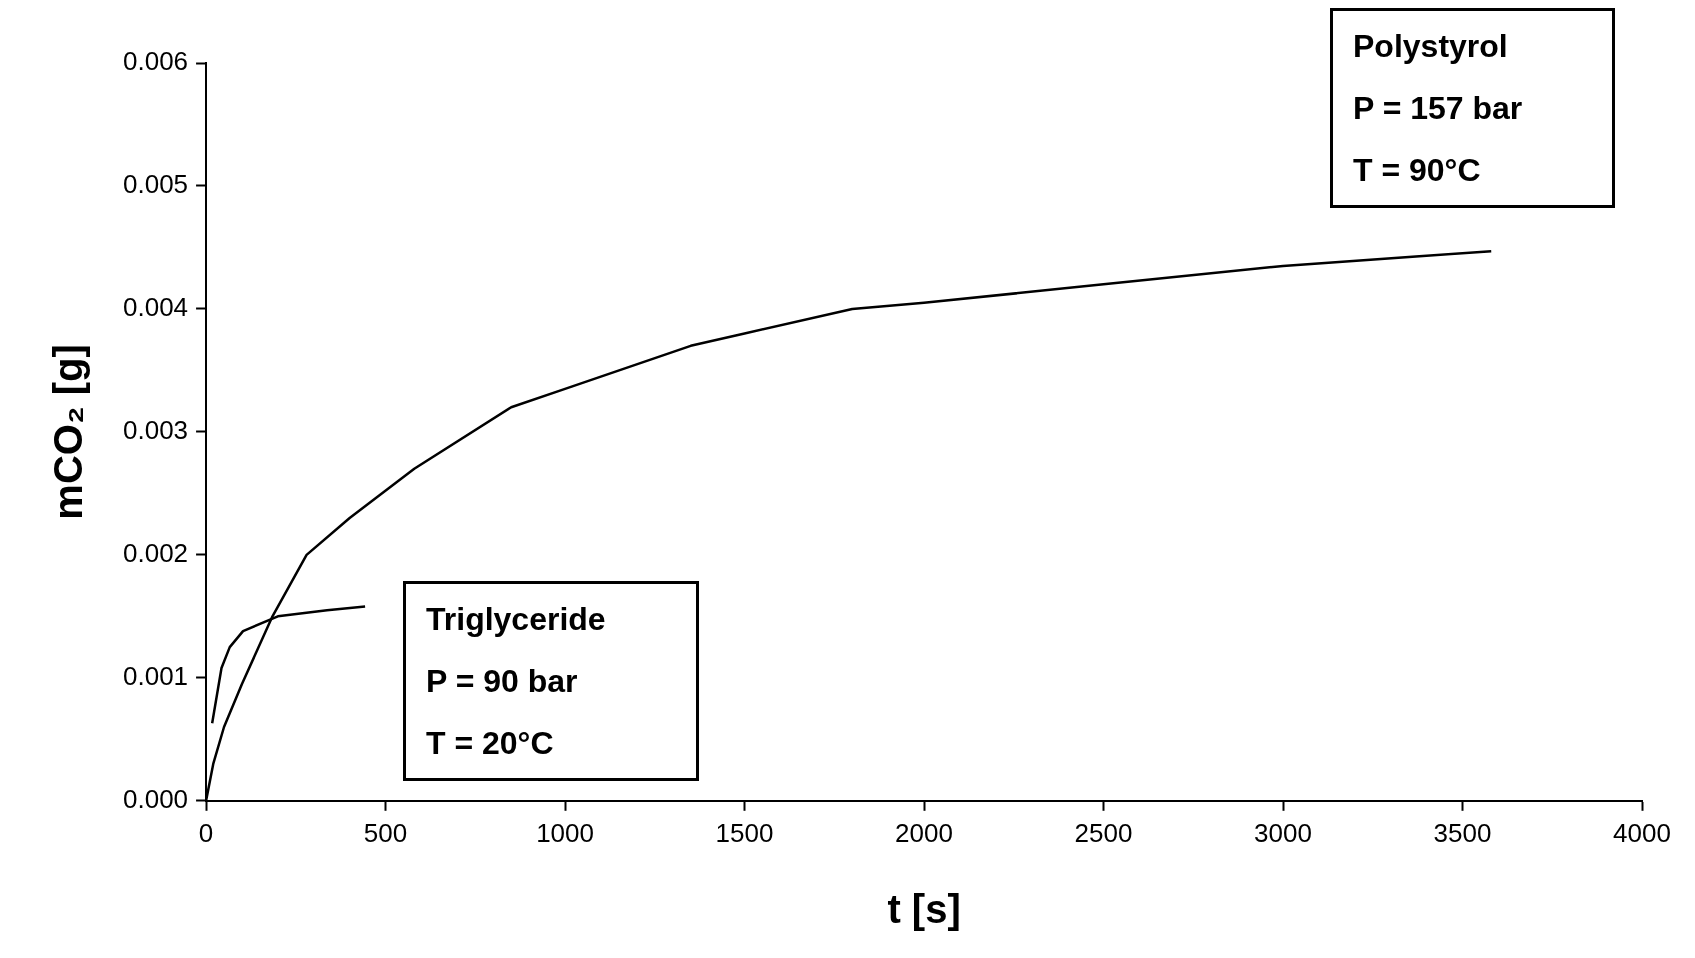 The width and height of the screenshot is (1695, 958). Describe the element at coordinates (1462, 832) in the screenshot. I see `x-tick-label: 3500` at that location.